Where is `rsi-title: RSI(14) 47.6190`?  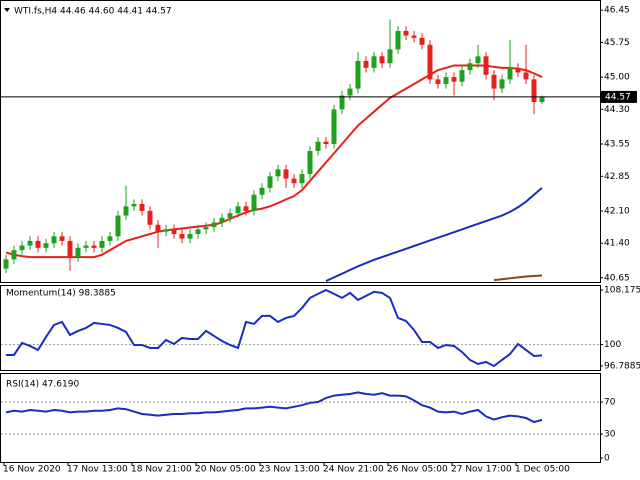 rsi-title: RSI(14) 47.6190 is located at coordinates (42, 385).